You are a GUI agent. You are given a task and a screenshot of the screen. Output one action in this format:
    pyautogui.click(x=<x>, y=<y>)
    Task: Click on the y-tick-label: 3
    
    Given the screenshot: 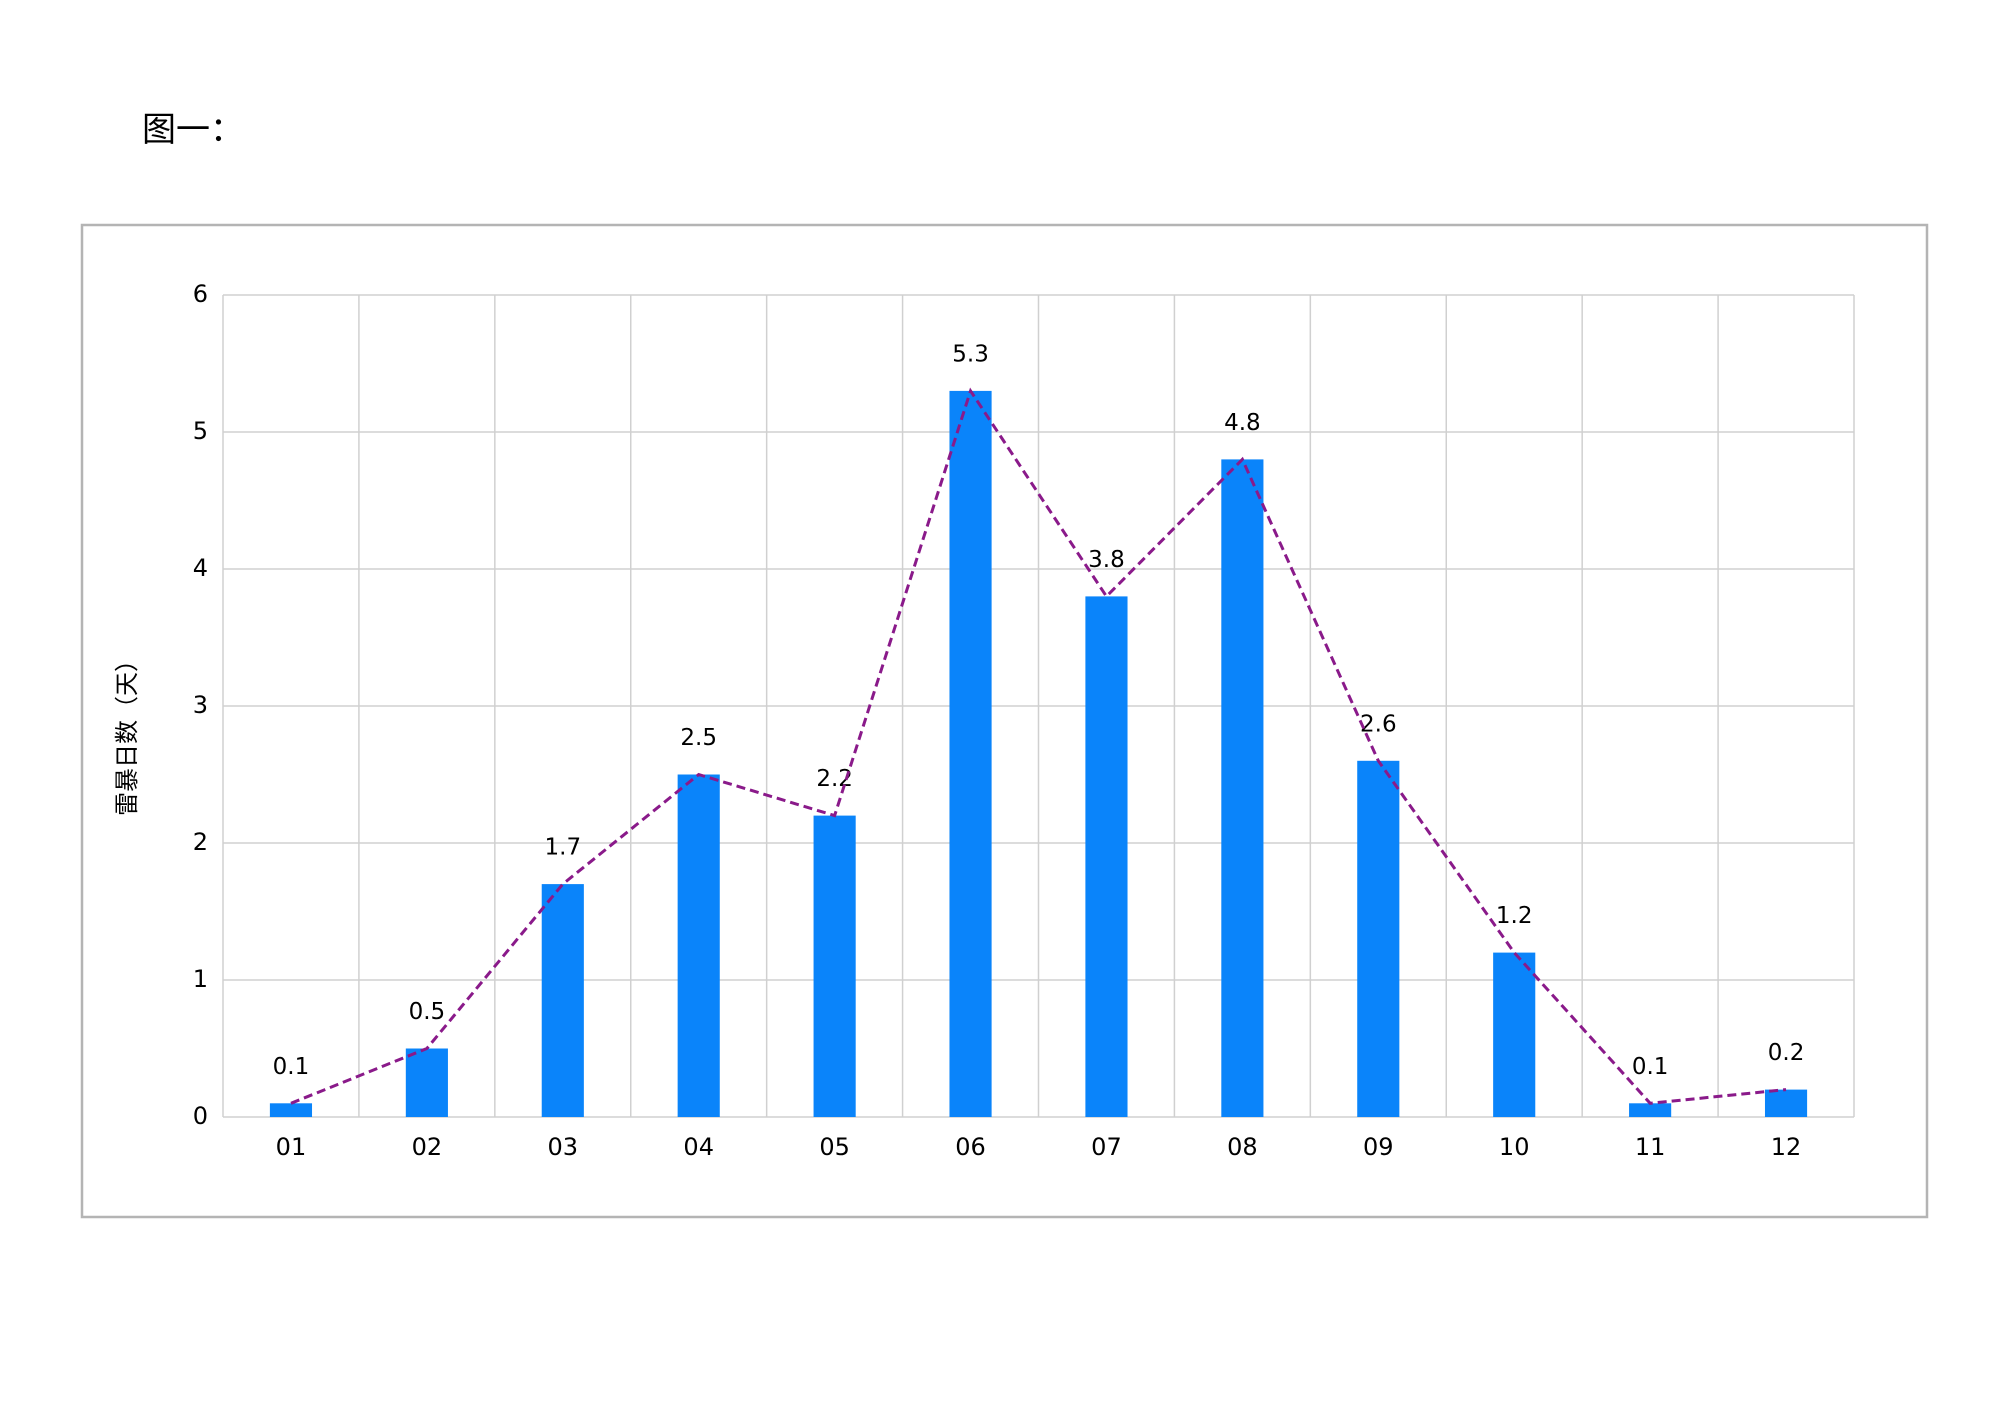 What is the action you would take?
    pyautogui.click(x=200, y=705)
    